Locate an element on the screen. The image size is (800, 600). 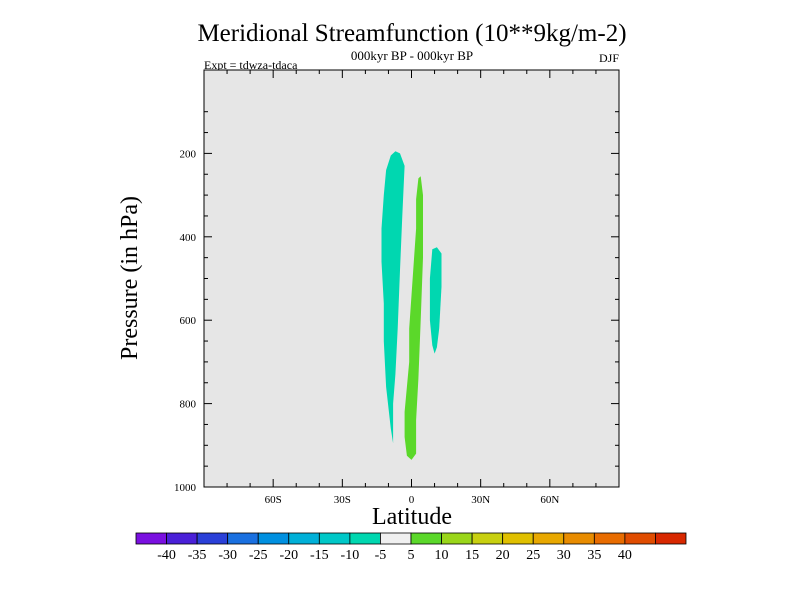
y-tick-label: 400 is located at coordinates (188, 238).